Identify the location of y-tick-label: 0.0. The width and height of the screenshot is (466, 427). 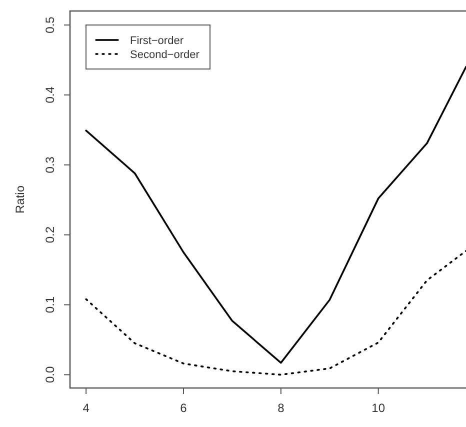
(50, 375).